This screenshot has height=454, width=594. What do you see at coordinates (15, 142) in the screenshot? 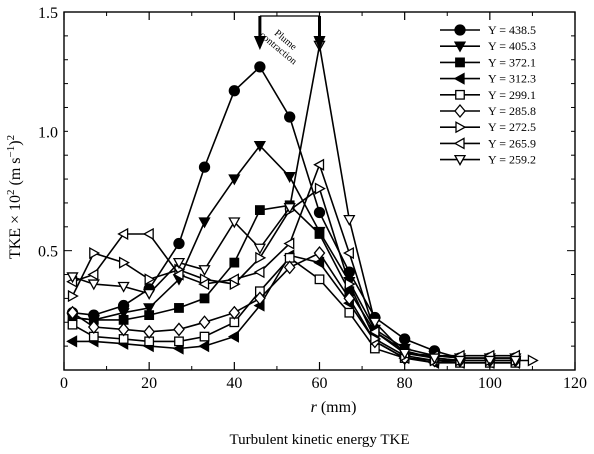
I see `y-axis-unit-close: )` at bounding box center [15, 142].